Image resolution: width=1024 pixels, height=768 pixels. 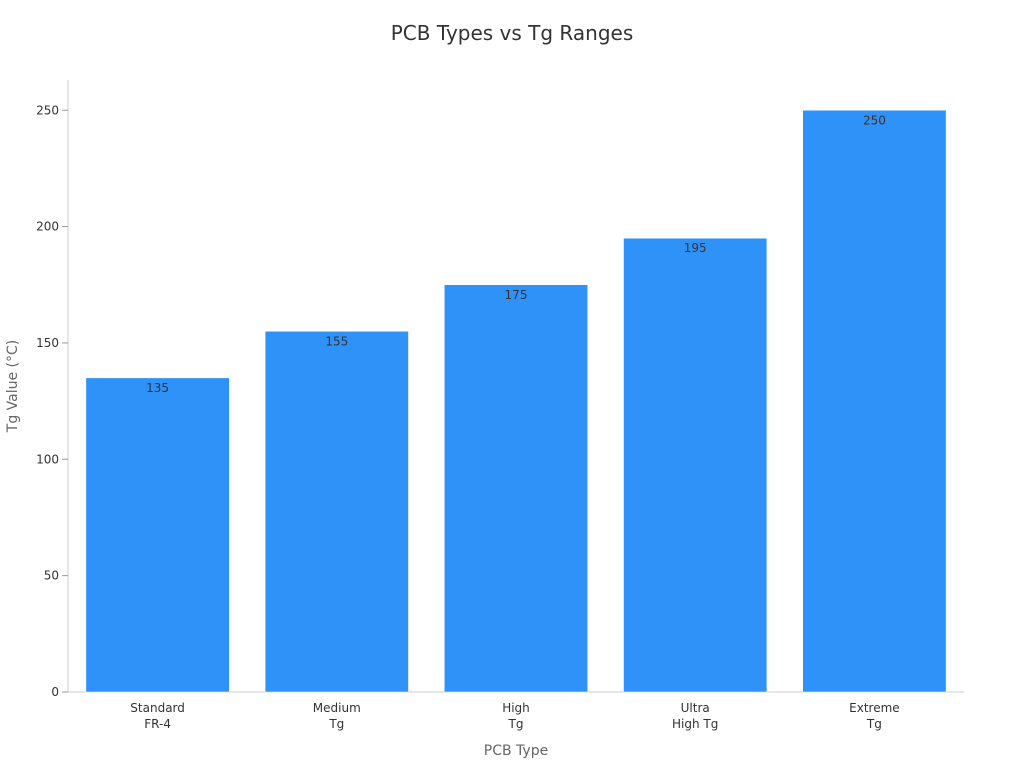 I want to click on x-tick-label-line: Ultra, so click(x=695, y=708).